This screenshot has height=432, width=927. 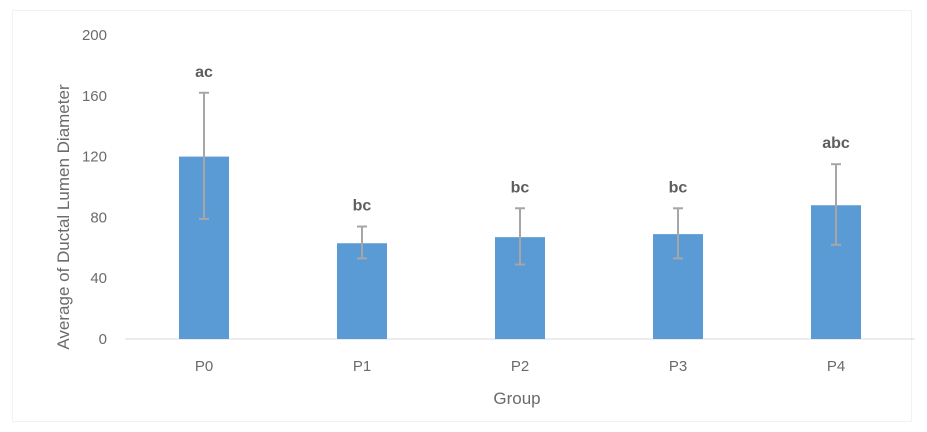 What do you see at coordinates (94, 96) in the screenshot?
I see `y-tick-label: 160` at bounding box center [94, 96].